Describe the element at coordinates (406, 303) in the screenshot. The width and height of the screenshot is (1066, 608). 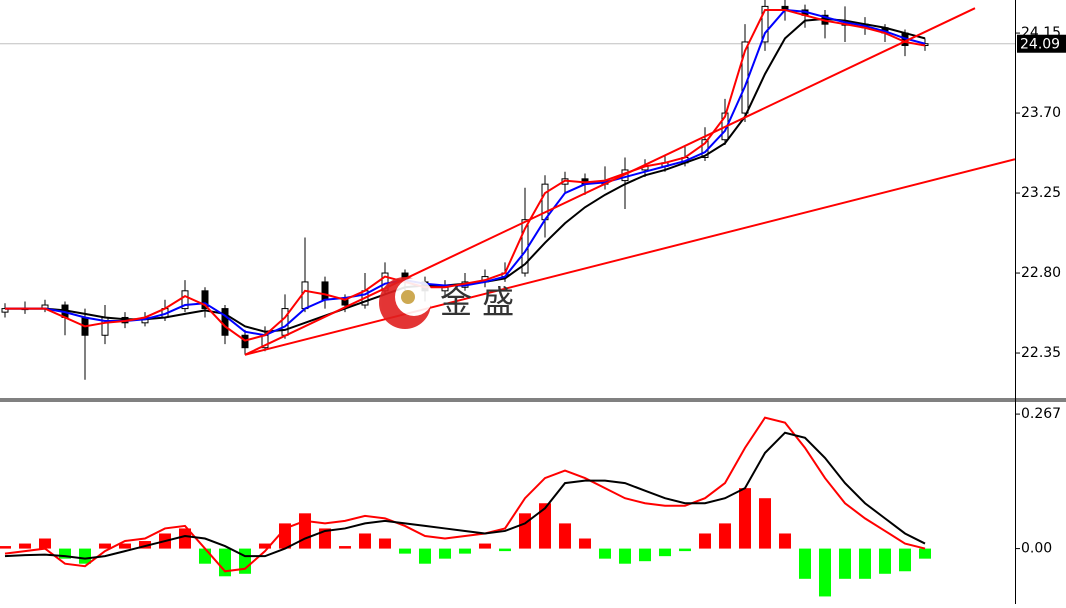
I see `watermark-logo` at that location.